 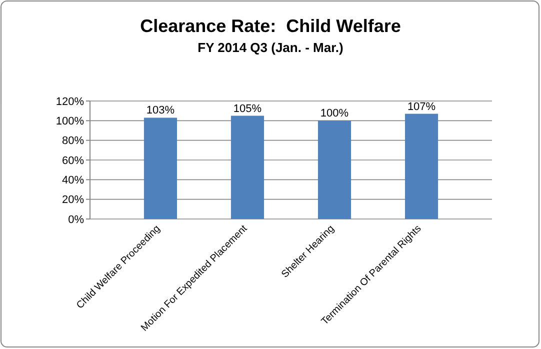 I want to click on y-tick-label: 120%, so click(x=70, y=102).